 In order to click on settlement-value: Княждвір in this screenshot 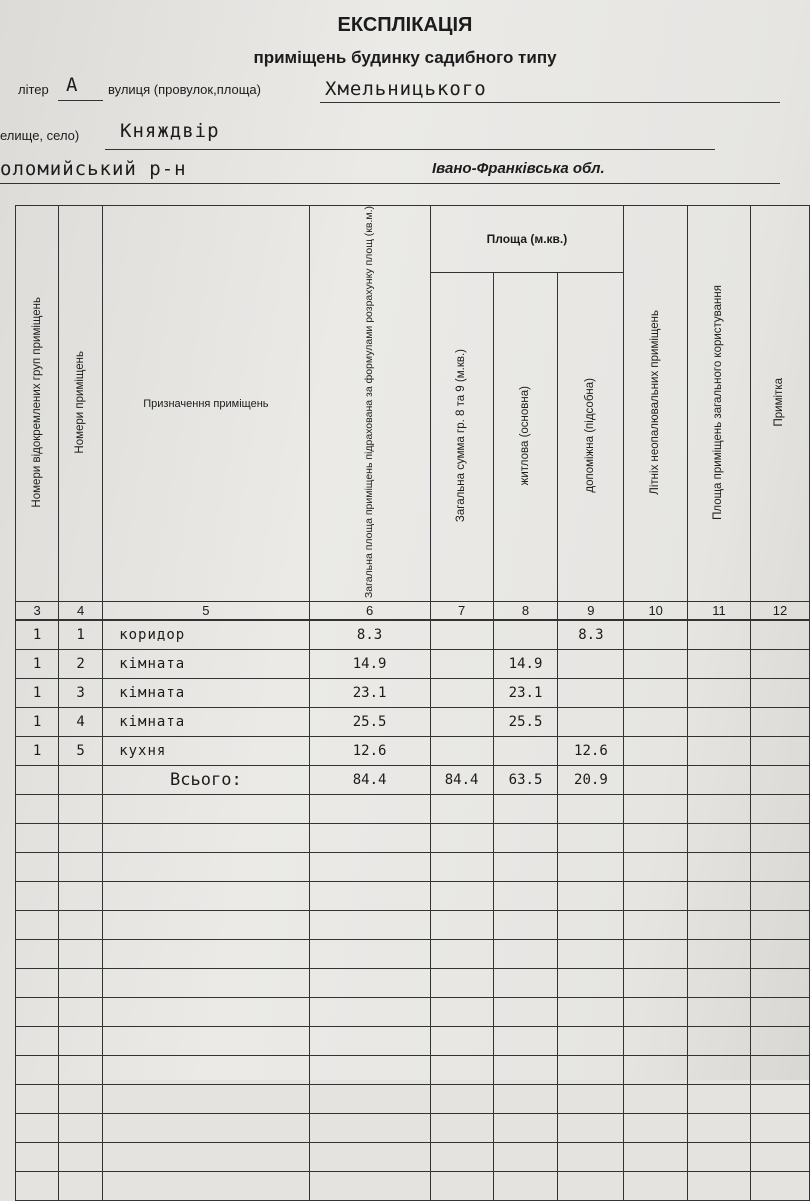, I will do `click(170, 131)`.